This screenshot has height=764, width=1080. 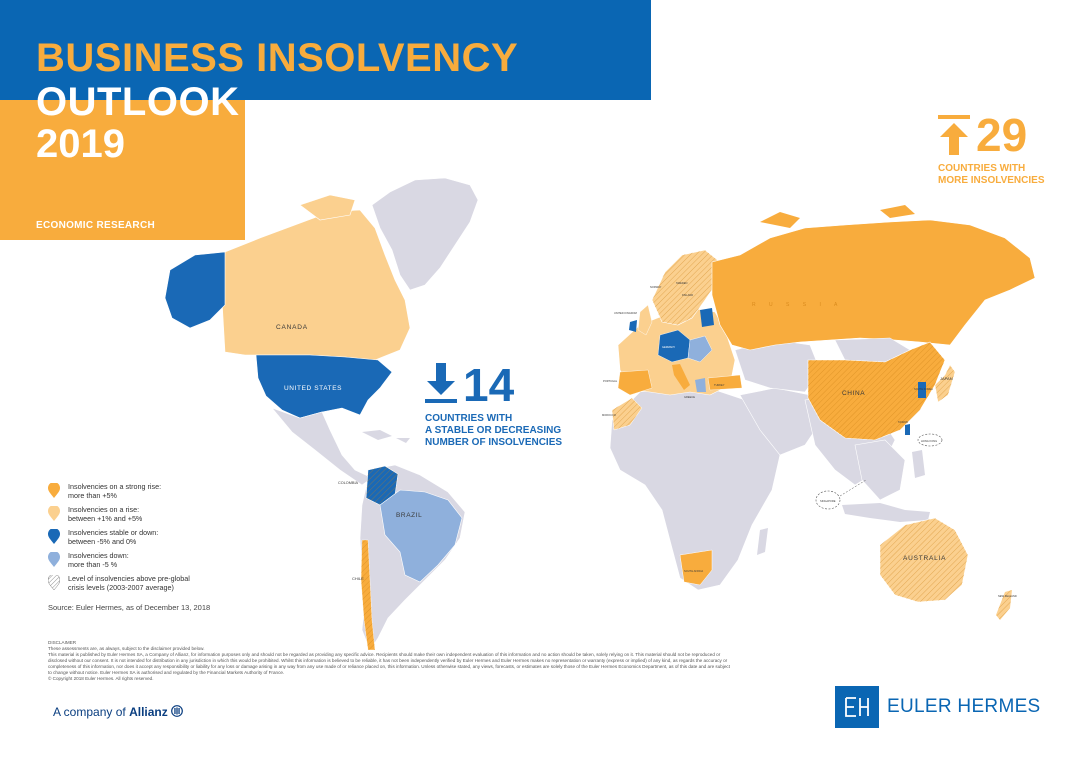 I want to click on label-greece: GREECE, so click(x=689, y=397).